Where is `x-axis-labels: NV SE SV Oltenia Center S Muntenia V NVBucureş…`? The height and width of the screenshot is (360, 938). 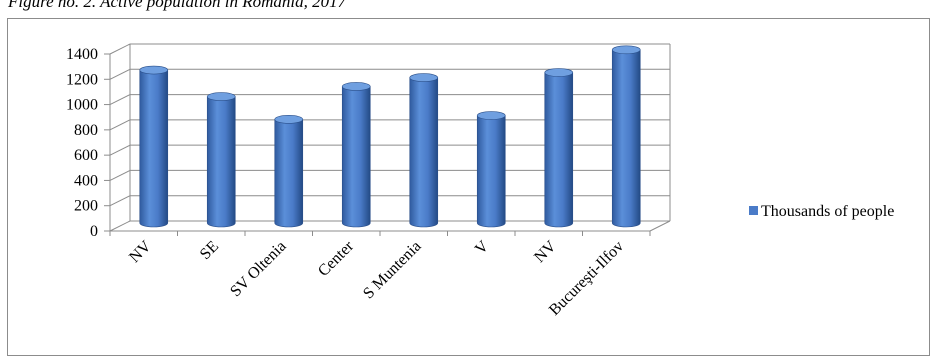 x-axis-labels: NV SE SV Oltenia Center S Muntenia V NVBucureş… is located at coordinates (376, 278).